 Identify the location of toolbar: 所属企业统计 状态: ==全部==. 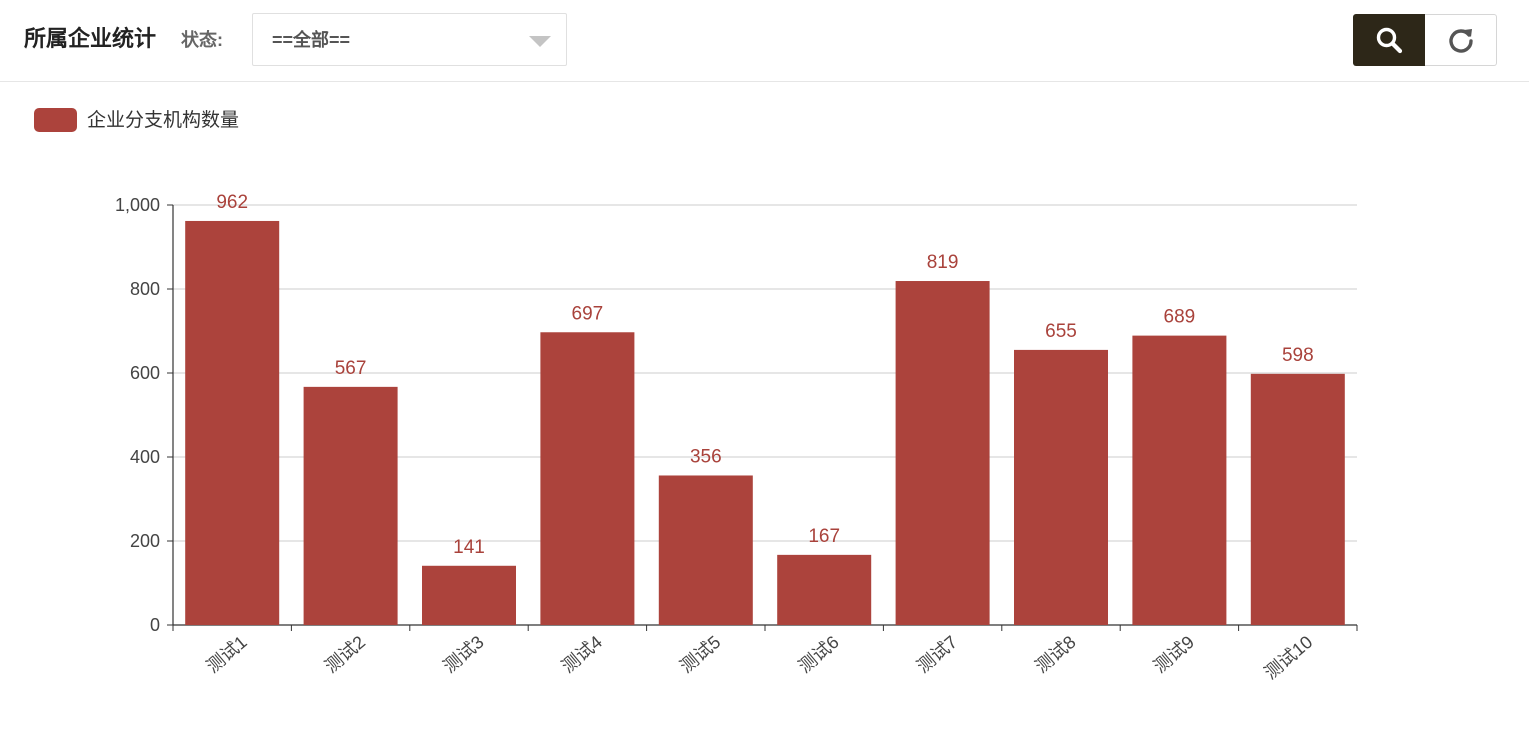
(764, 41).